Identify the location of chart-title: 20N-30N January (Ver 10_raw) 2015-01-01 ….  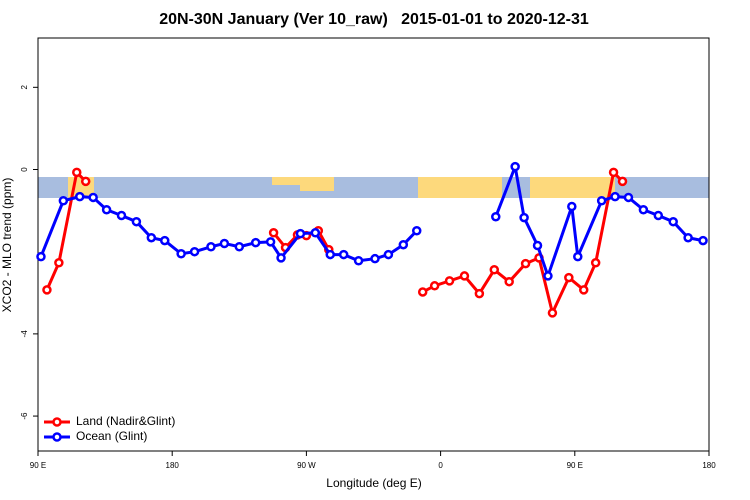
(374, 19).